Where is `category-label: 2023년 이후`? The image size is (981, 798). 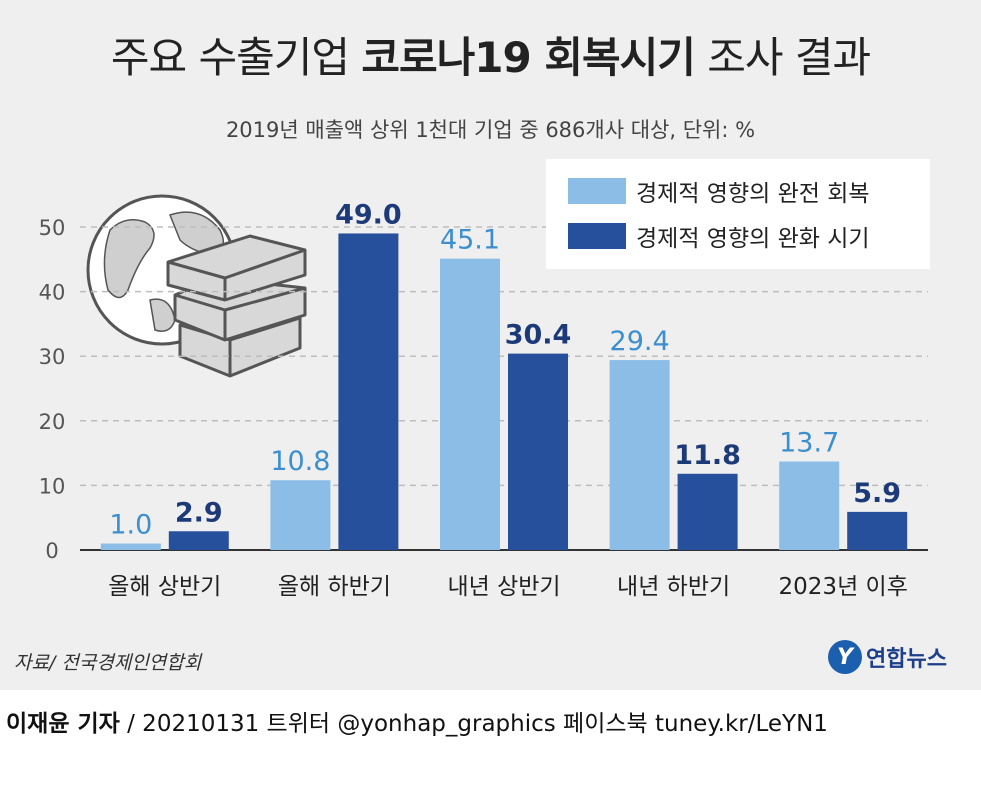 category-label: 2023년 이후 is located at coordinates (843, 587).